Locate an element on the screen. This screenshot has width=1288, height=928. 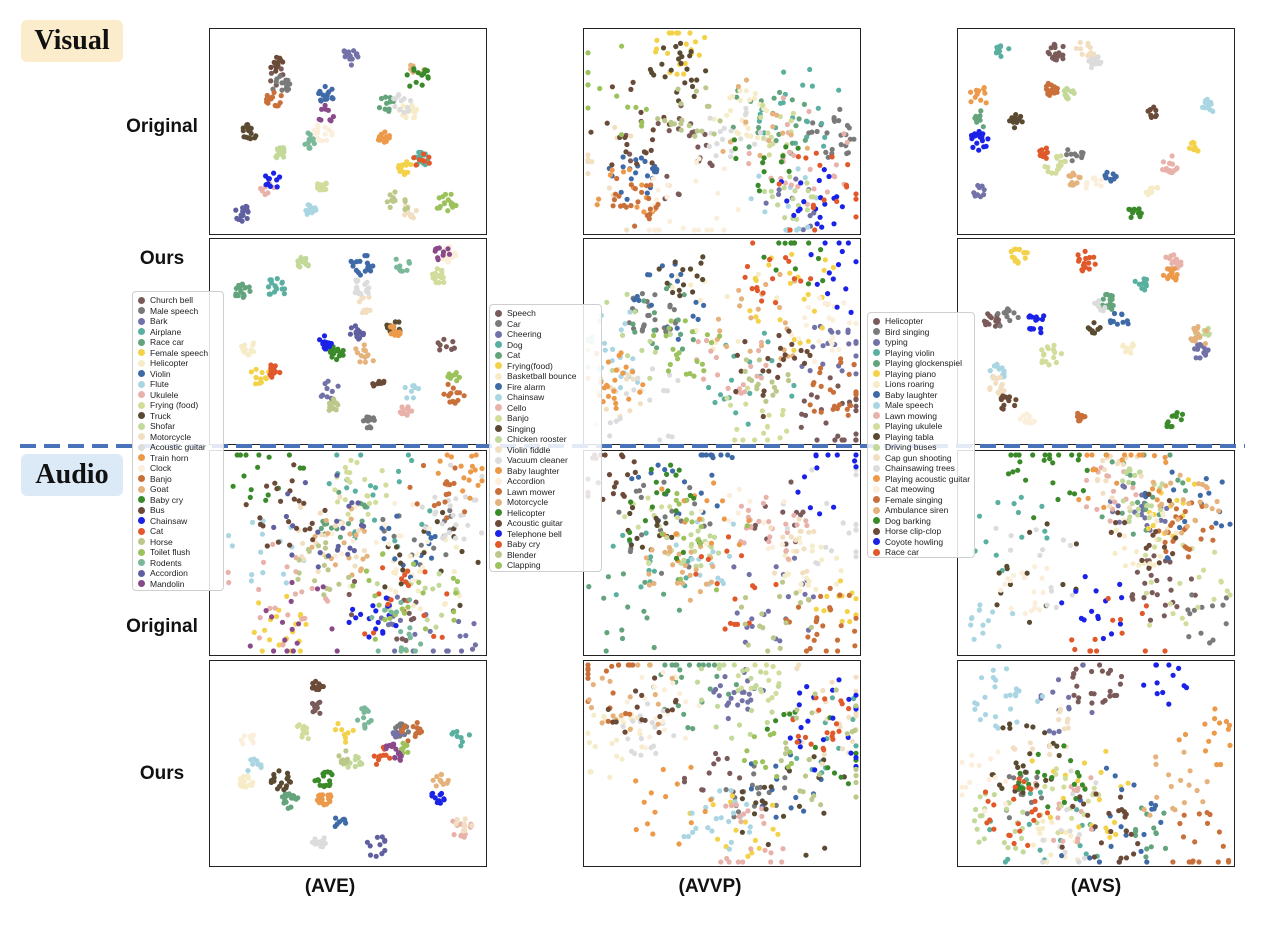
legend-entry: Helicopter is located at coordinates (178, 363).